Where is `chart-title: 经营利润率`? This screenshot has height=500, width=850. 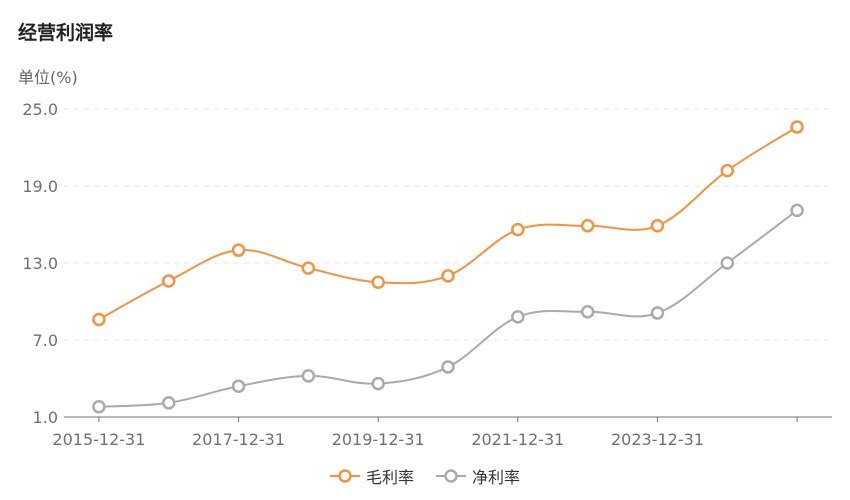
chart-title: 经营利润率 is located at coordinates (66, 33).